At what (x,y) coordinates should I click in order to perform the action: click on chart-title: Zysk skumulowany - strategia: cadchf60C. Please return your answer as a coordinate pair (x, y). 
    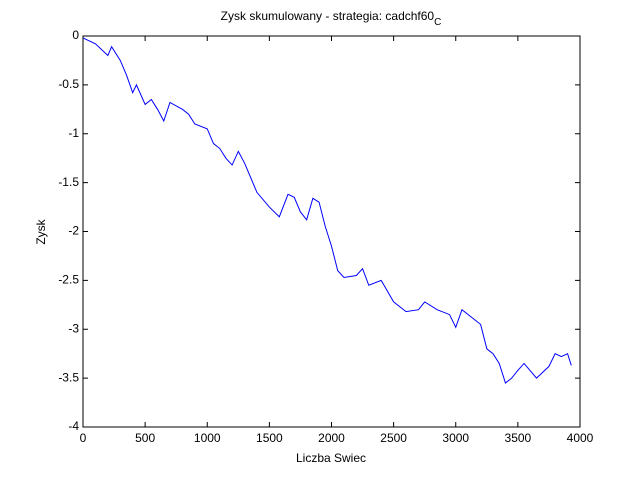
    Looking at the image, I should click on (331, 18).